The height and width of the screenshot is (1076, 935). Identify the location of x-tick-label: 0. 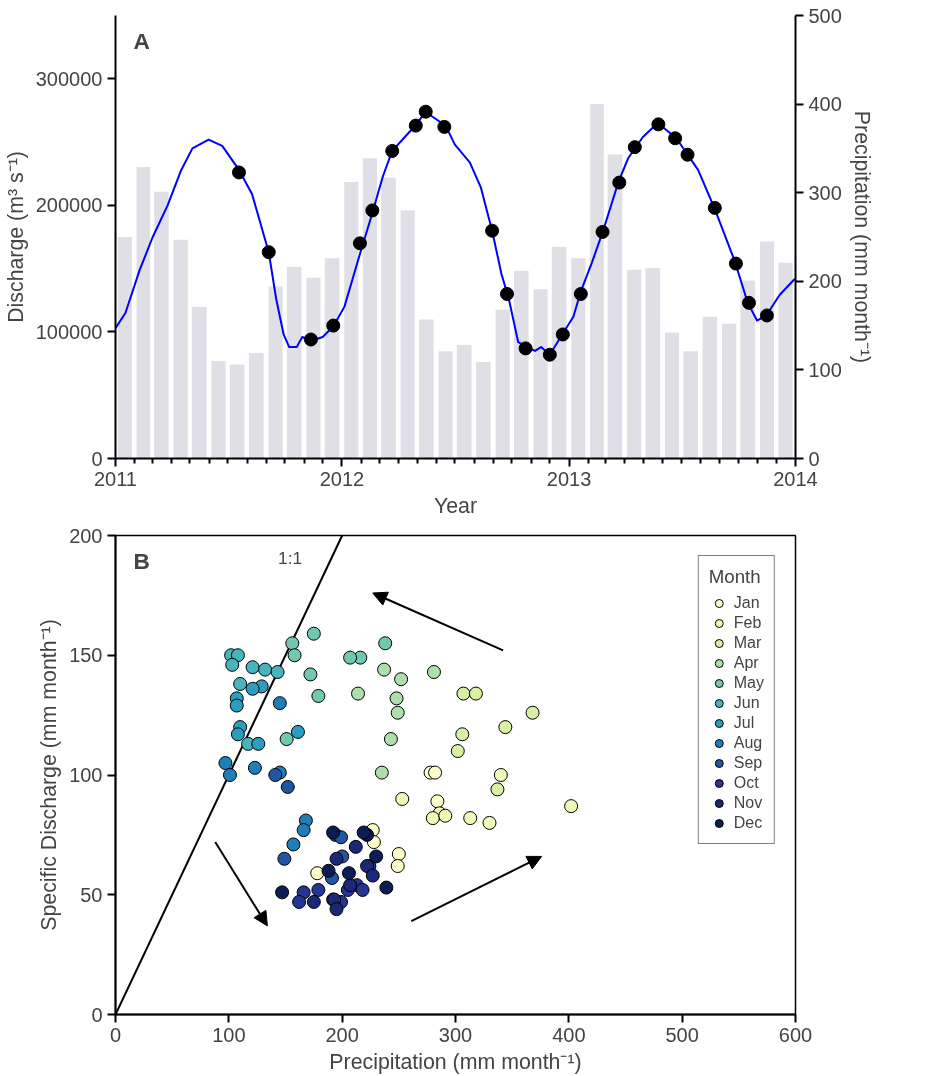
(115, 1034).